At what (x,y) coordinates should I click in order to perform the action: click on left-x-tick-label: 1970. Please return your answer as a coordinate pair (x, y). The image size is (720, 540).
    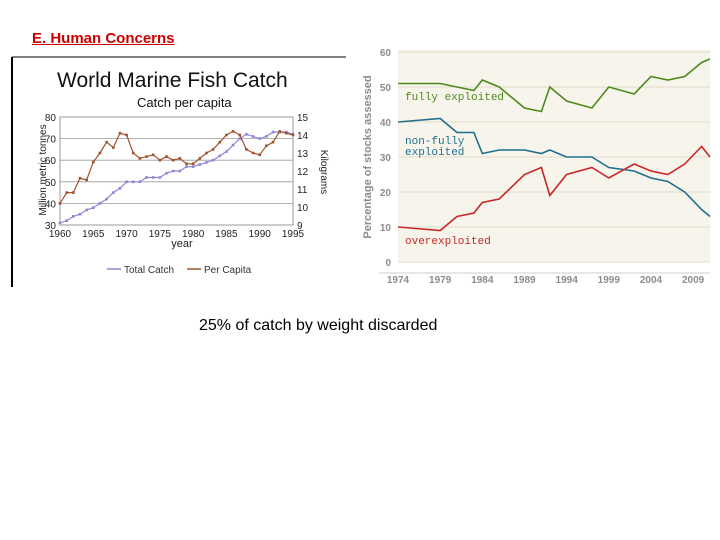
    Looking at the image, I should click on (126, 234).